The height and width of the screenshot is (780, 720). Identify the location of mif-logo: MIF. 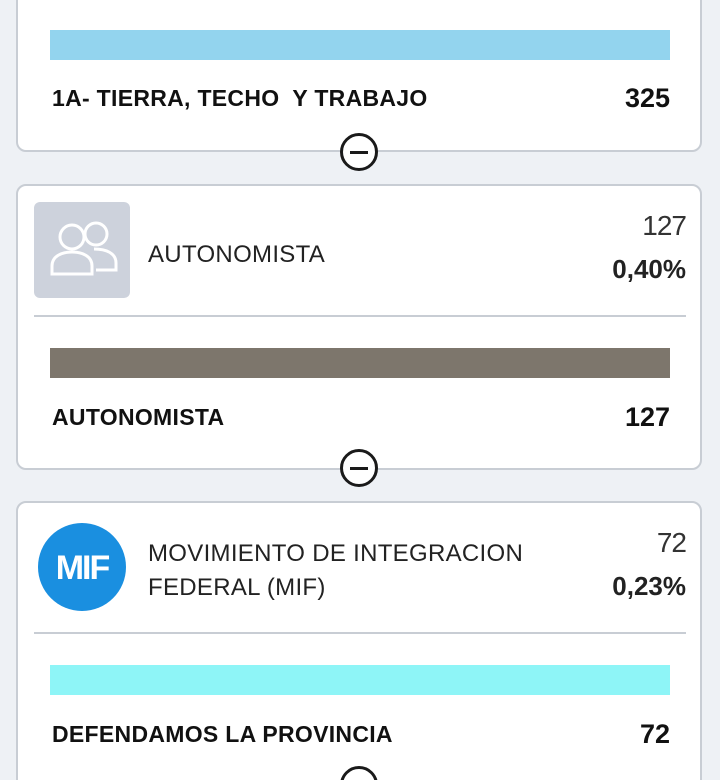
(82, 567).